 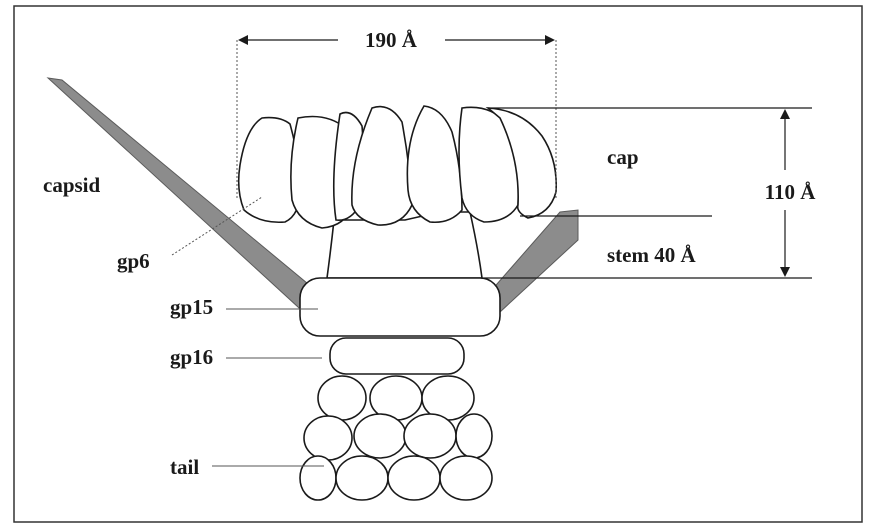 What do you see at coordinates (396, 438) in the screenshot?
I see `tail-subunits` at bounding box center [396, 438].